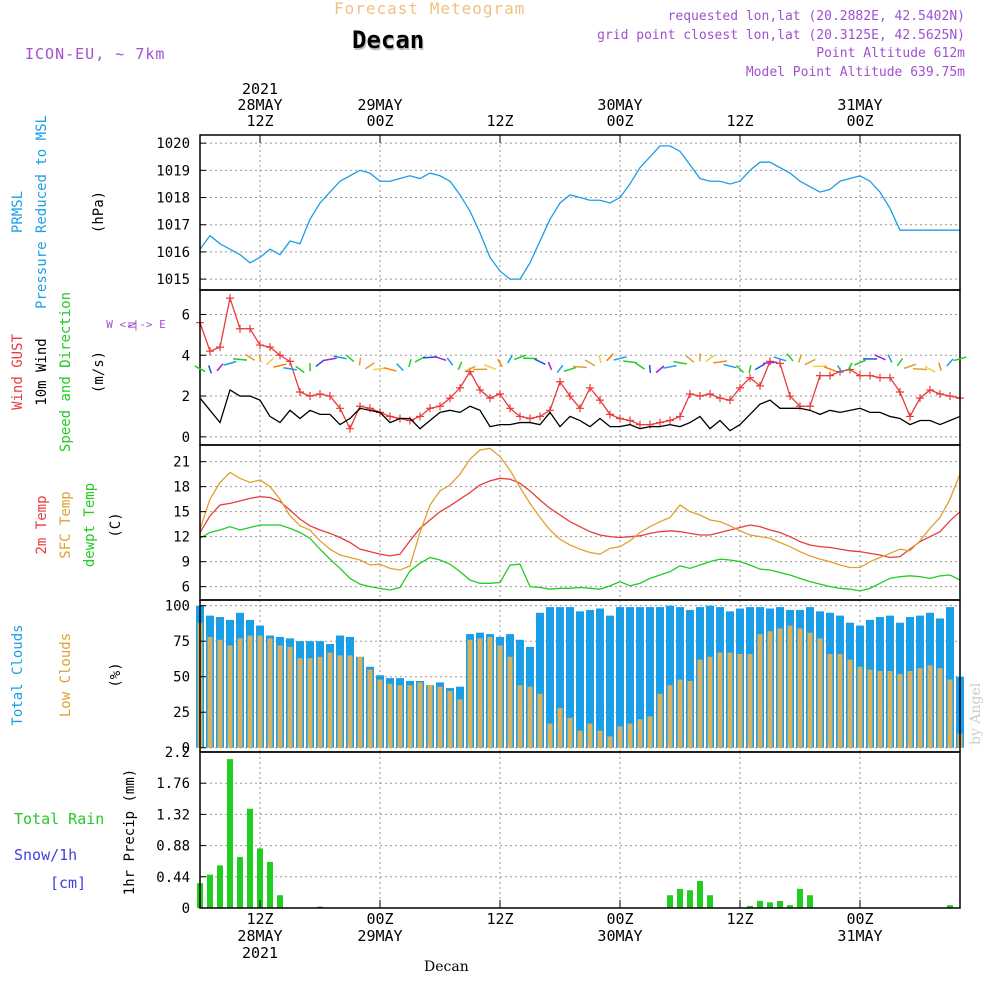  I want to click on y-tick-label: 2.2, so click(177, 753).